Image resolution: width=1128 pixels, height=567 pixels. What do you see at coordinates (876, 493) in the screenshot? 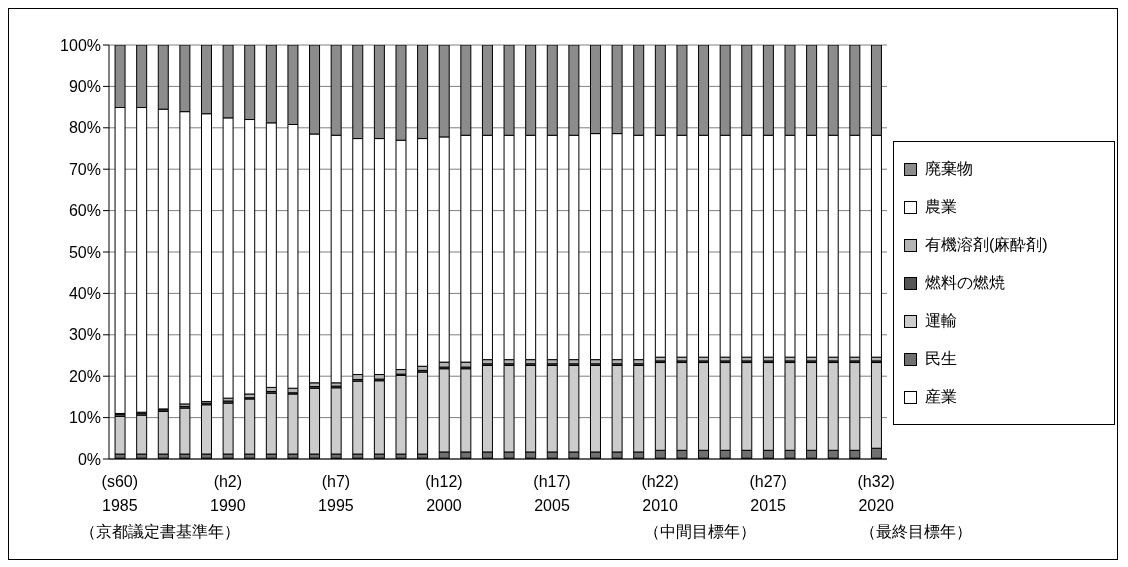
I see `x-tick-label: (h32) 2020` at bounding box center [876, 493].